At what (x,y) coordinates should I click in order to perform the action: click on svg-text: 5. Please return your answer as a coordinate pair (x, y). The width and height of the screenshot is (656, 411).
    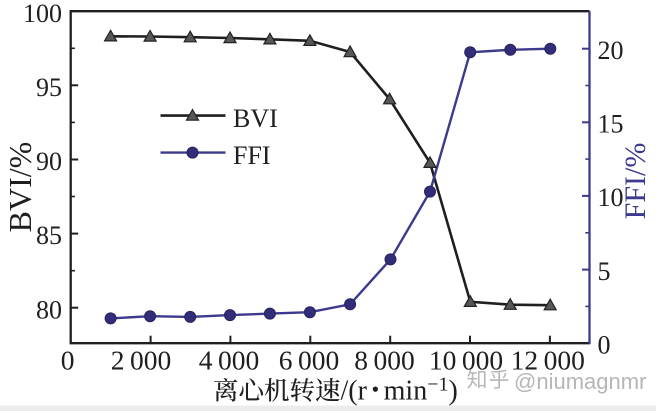
    Looking at the image, I should click on (604, 271).